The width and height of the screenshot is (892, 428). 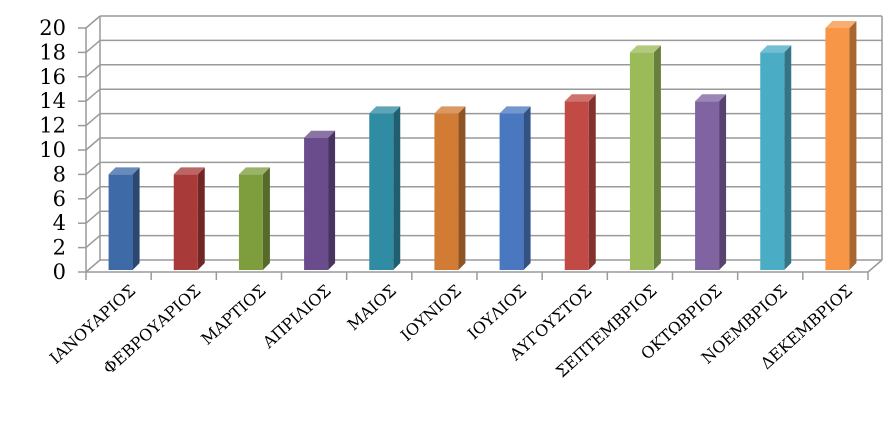 I want to click on bar-ΙΟΥΝΙΟΣ, so click(x=450, y=188).